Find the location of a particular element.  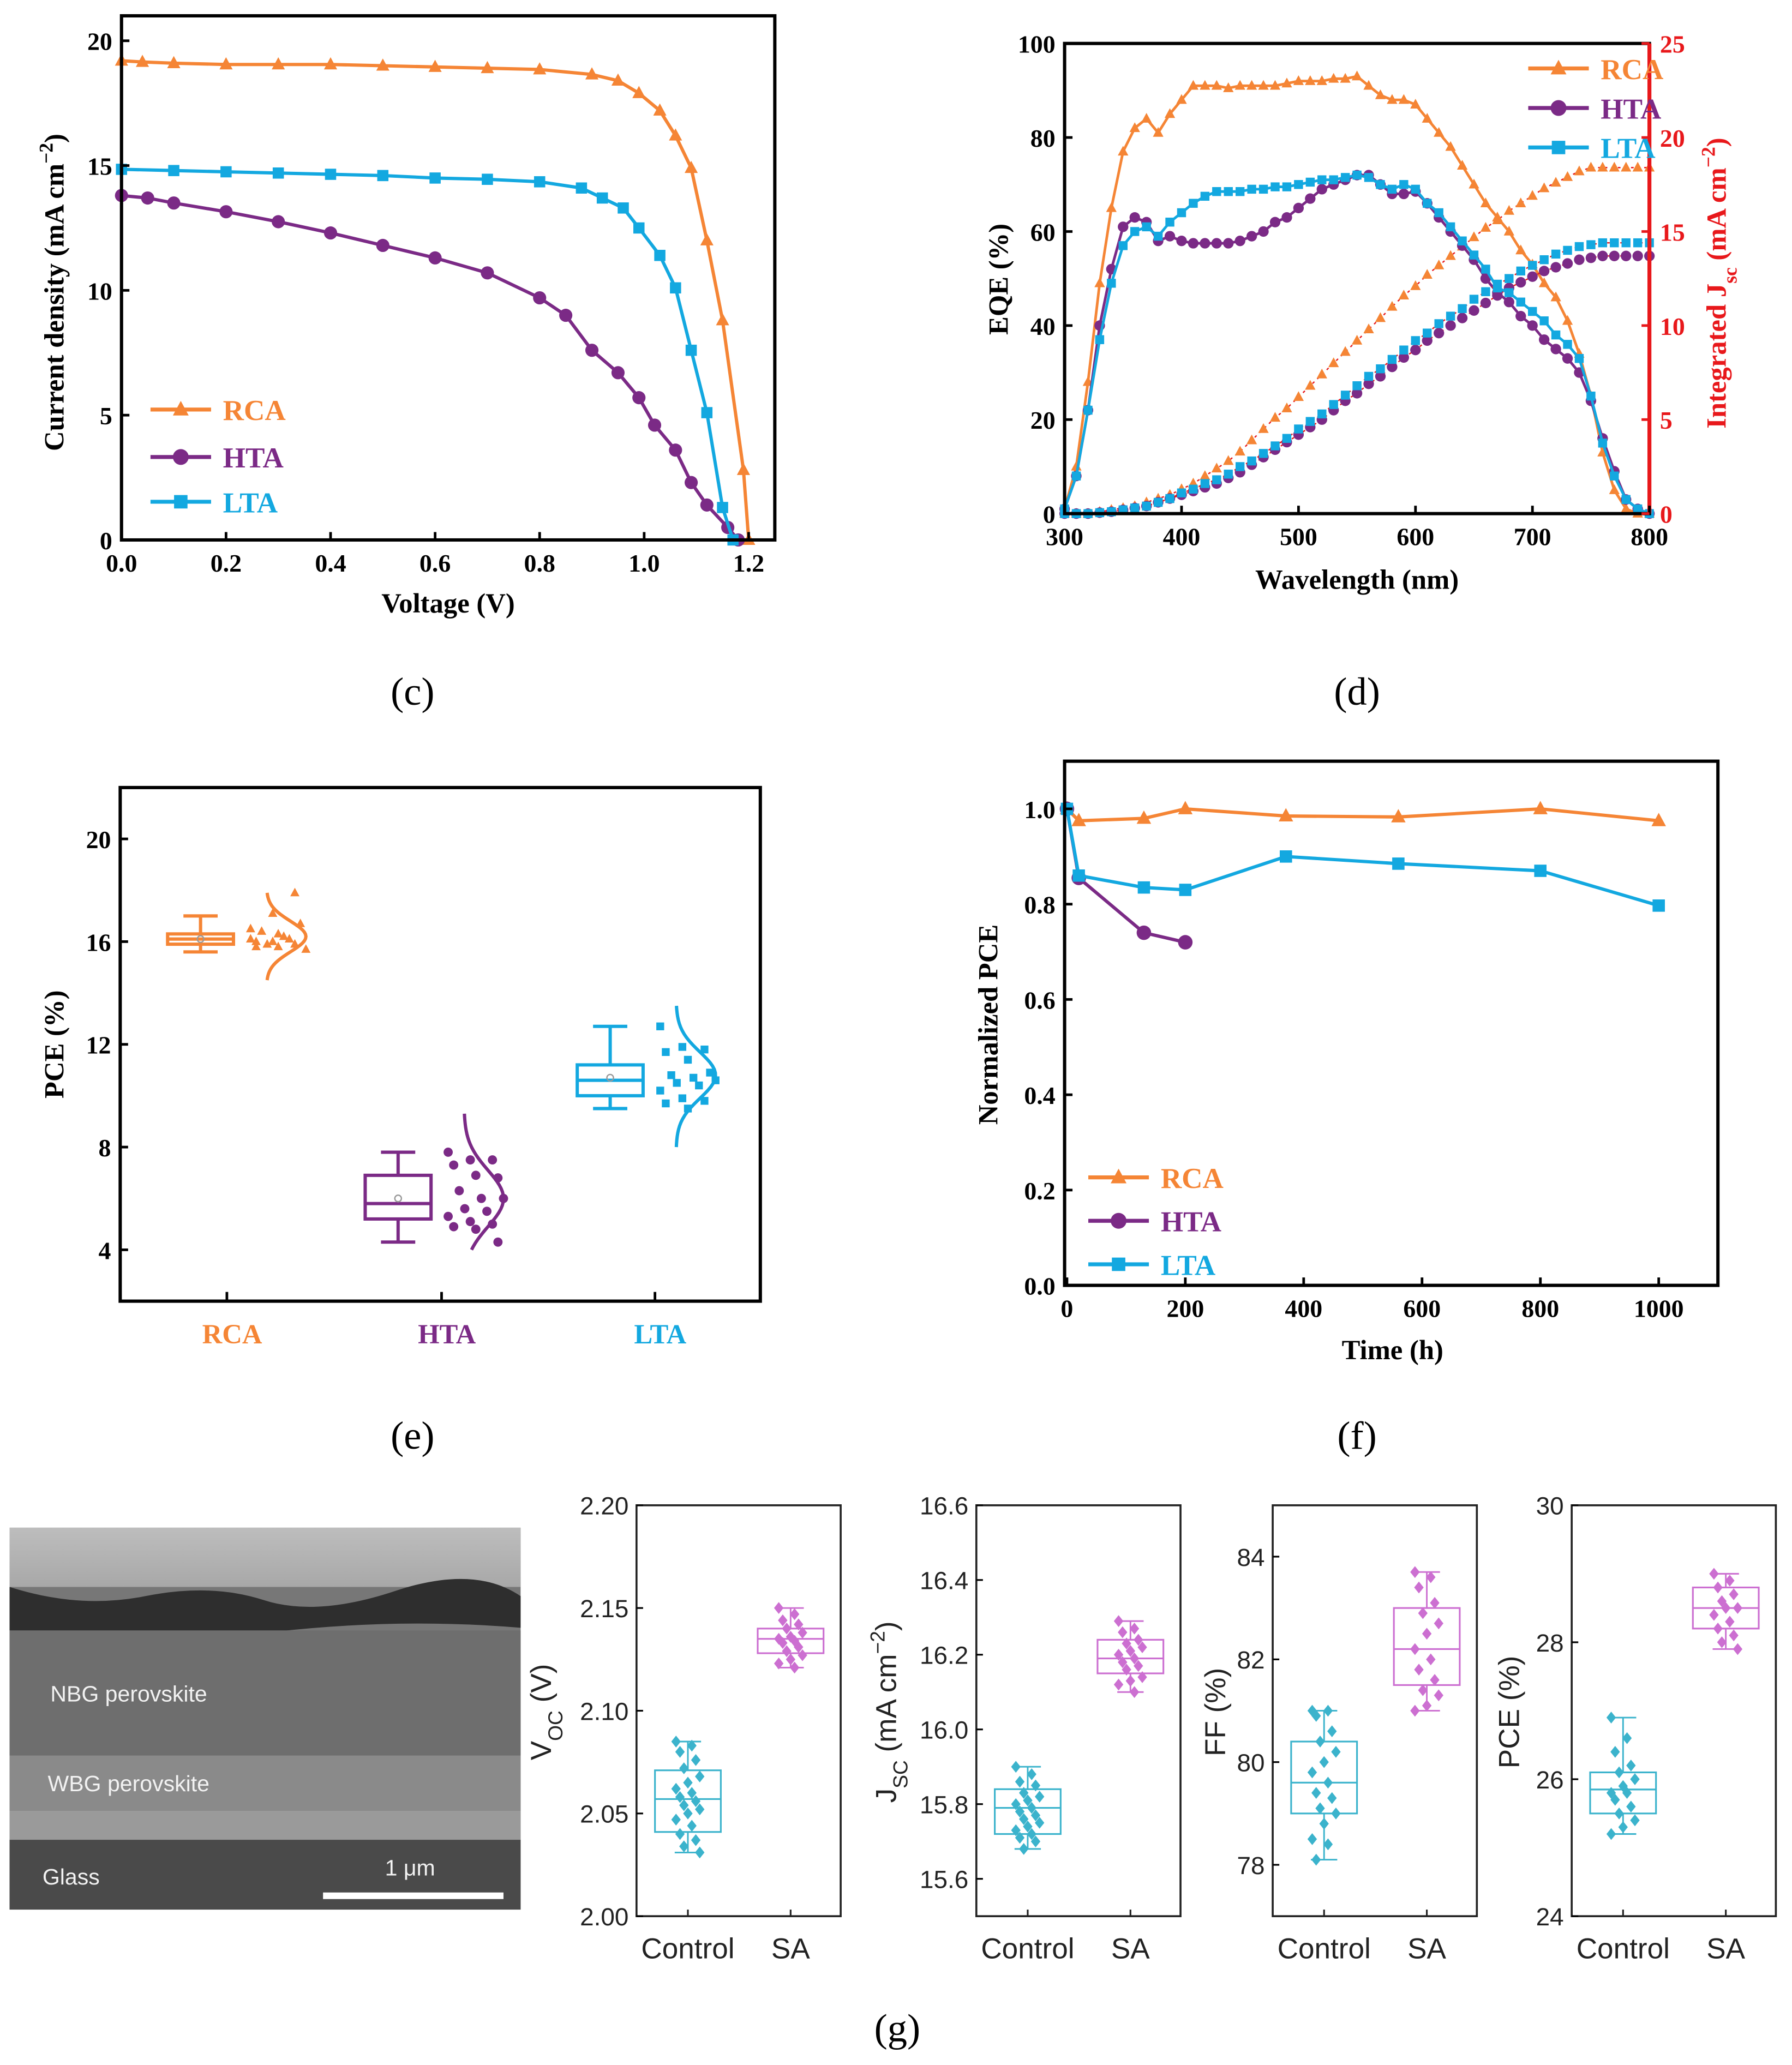

legend-label: HTA is located at coordinates (1191, 1222).